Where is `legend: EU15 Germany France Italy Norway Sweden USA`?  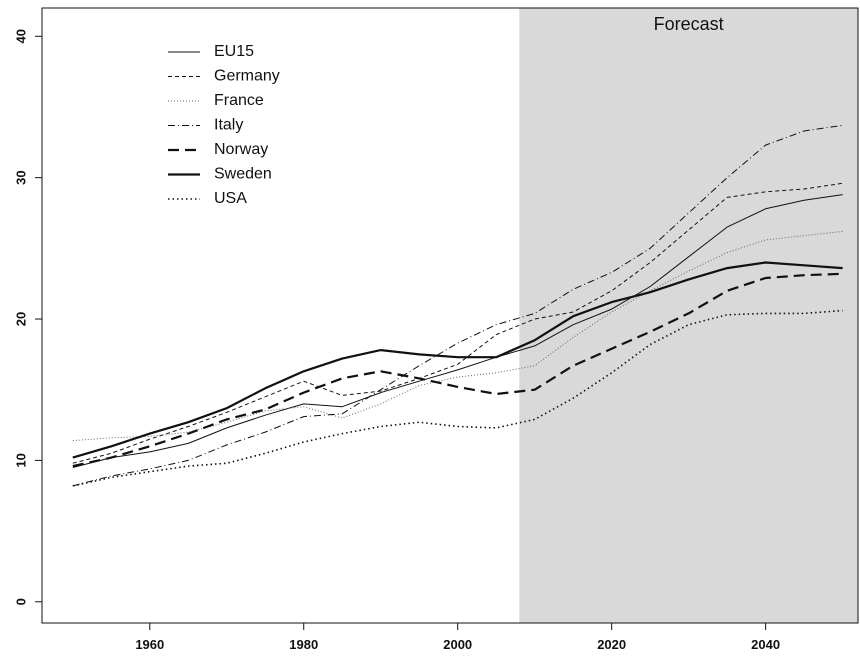
legend: EU15 Germany France Italy Norway Sweden USA is located at coordinates (224, 125).